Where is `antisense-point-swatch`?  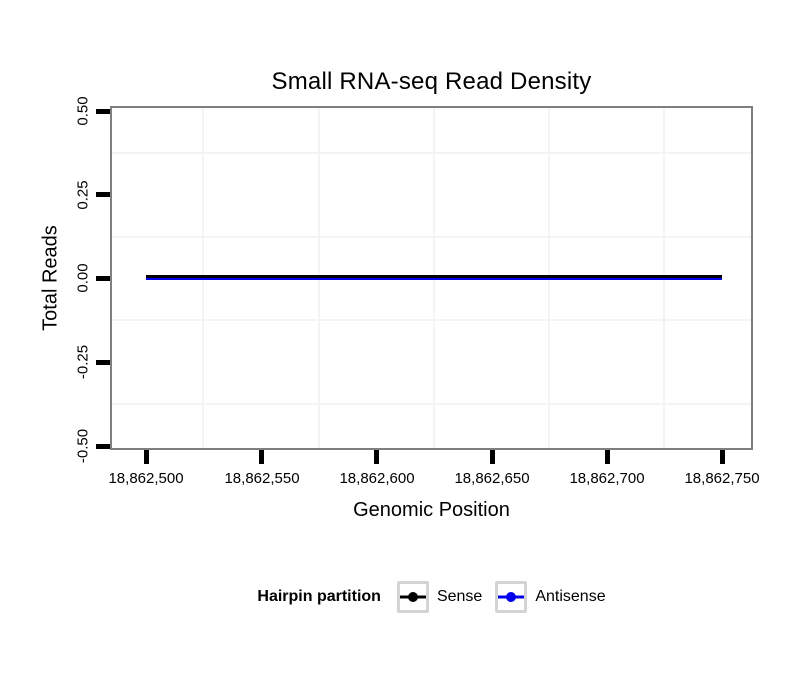 antisense-point-swatch is located at coordinates (511, 597).